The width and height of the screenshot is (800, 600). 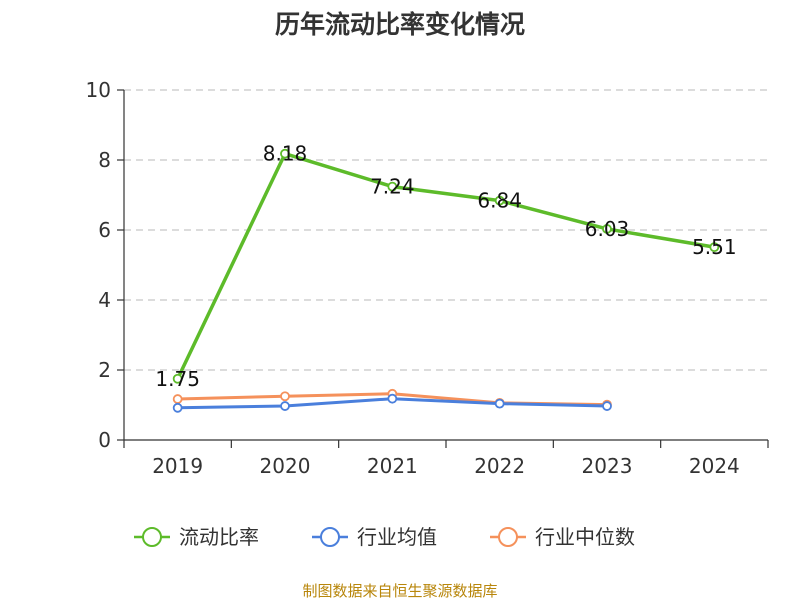 I want to click on y-tick-label: 8, so click(x=104, y=160).